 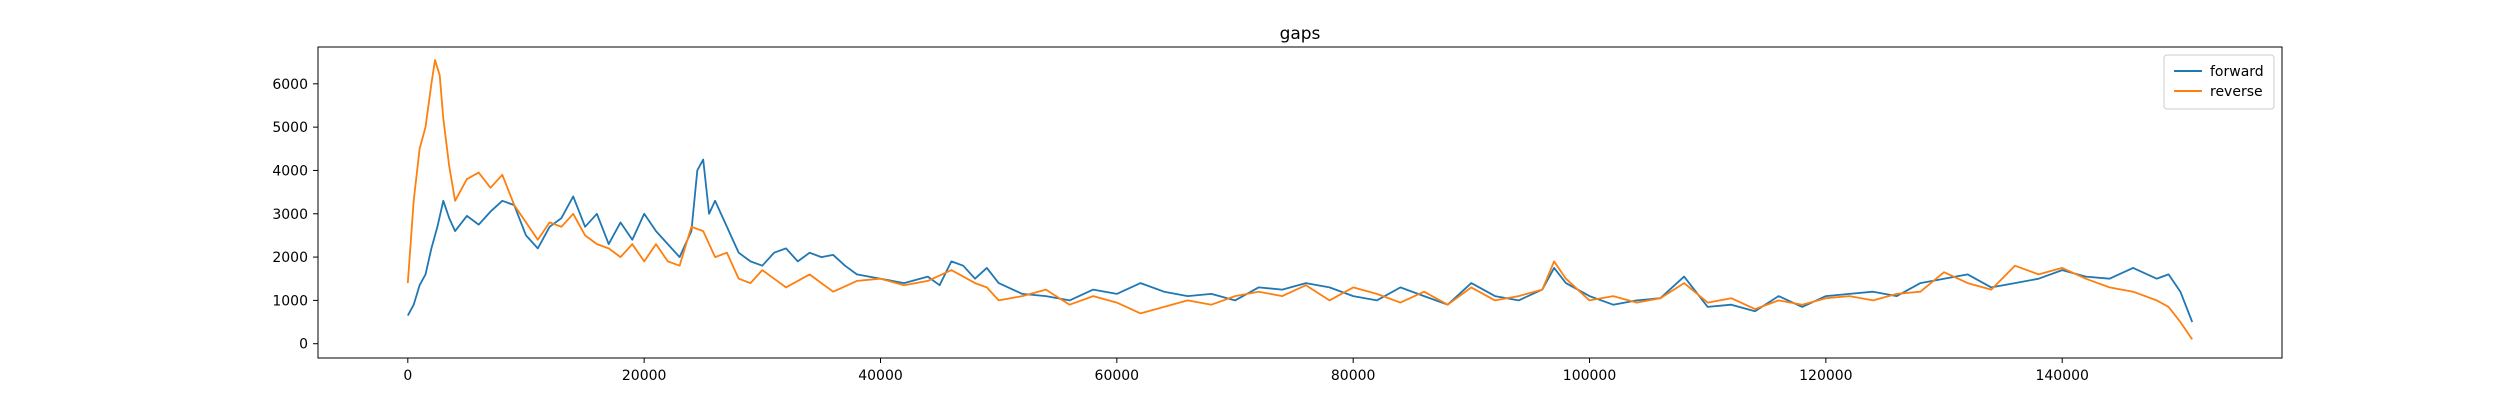 I want to click on y-tick-label: 4000, so click(x=290, y=171).